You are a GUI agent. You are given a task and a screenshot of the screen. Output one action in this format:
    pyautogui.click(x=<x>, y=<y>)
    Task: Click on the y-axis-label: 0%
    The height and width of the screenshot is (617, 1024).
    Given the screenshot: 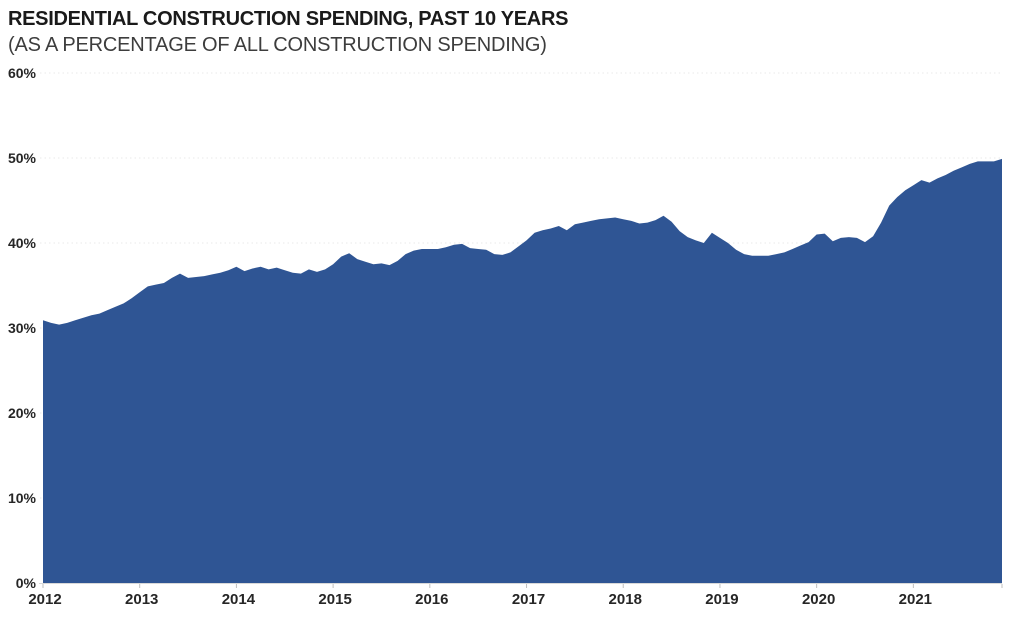 What is the action you would take?
    pyautogui.click(x=26, y=583)
    